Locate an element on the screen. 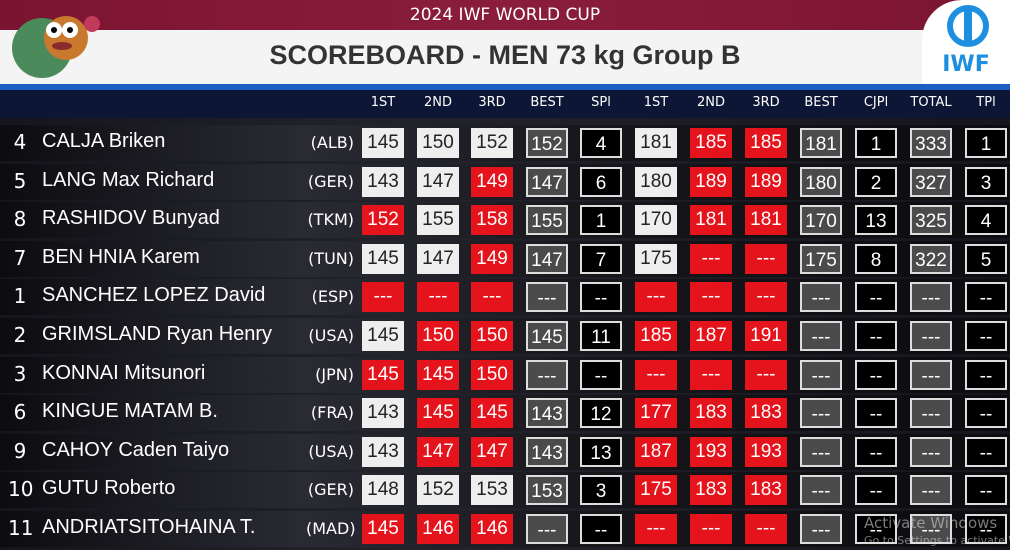 Image resolution: width=1010 pixels, height=550 pixels. athlete-name: GUTU Roberto is located at coordinates (109, 488).